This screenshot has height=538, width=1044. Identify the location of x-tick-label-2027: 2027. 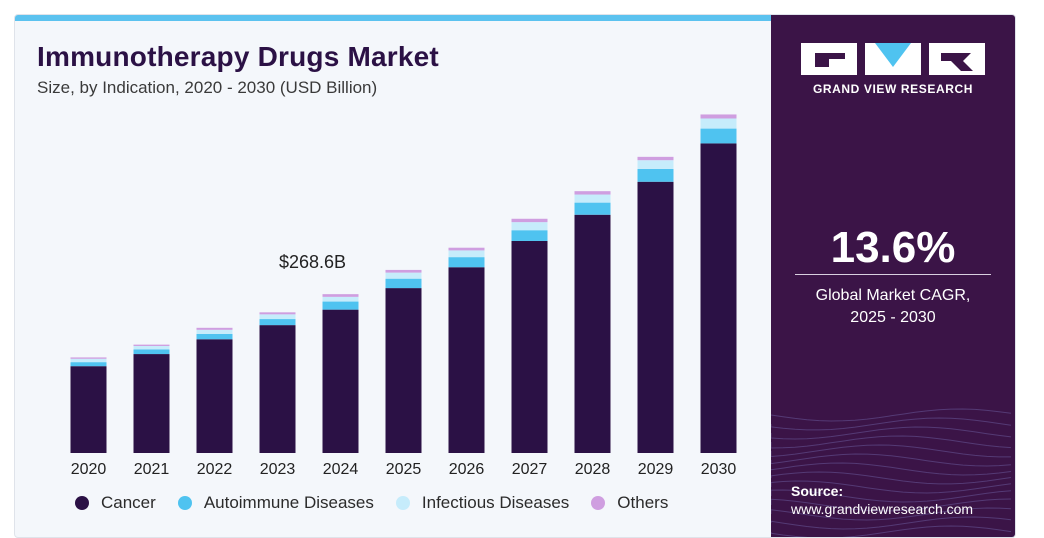
(530, 469).